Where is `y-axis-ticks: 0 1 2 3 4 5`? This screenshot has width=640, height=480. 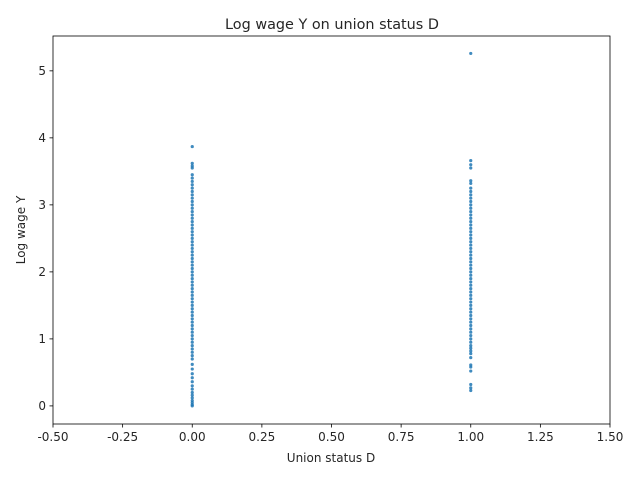
y-axis-ticks: 0 1 2 3 4 5 is located at coordinates (45, 238).